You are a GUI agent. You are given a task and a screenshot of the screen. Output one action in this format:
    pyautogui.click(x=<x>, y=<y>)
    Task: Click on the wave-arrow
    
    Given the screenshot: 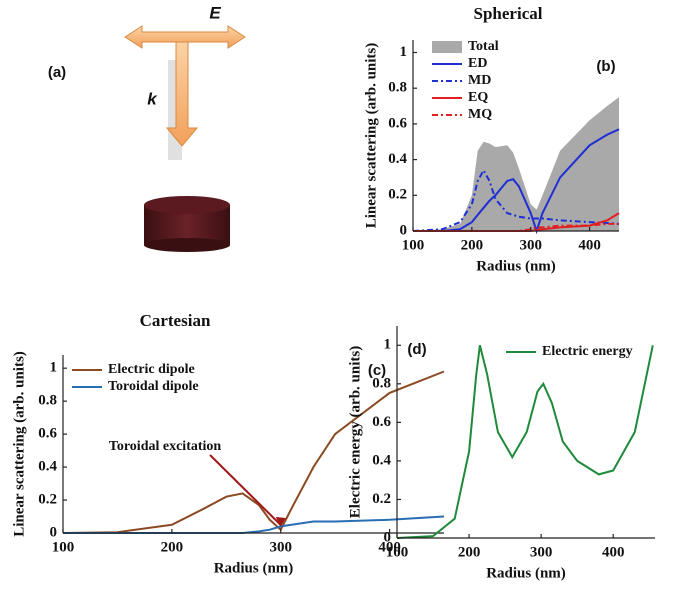 What is the action you would take?
    pyautogui.click(x=182, y=94)
    